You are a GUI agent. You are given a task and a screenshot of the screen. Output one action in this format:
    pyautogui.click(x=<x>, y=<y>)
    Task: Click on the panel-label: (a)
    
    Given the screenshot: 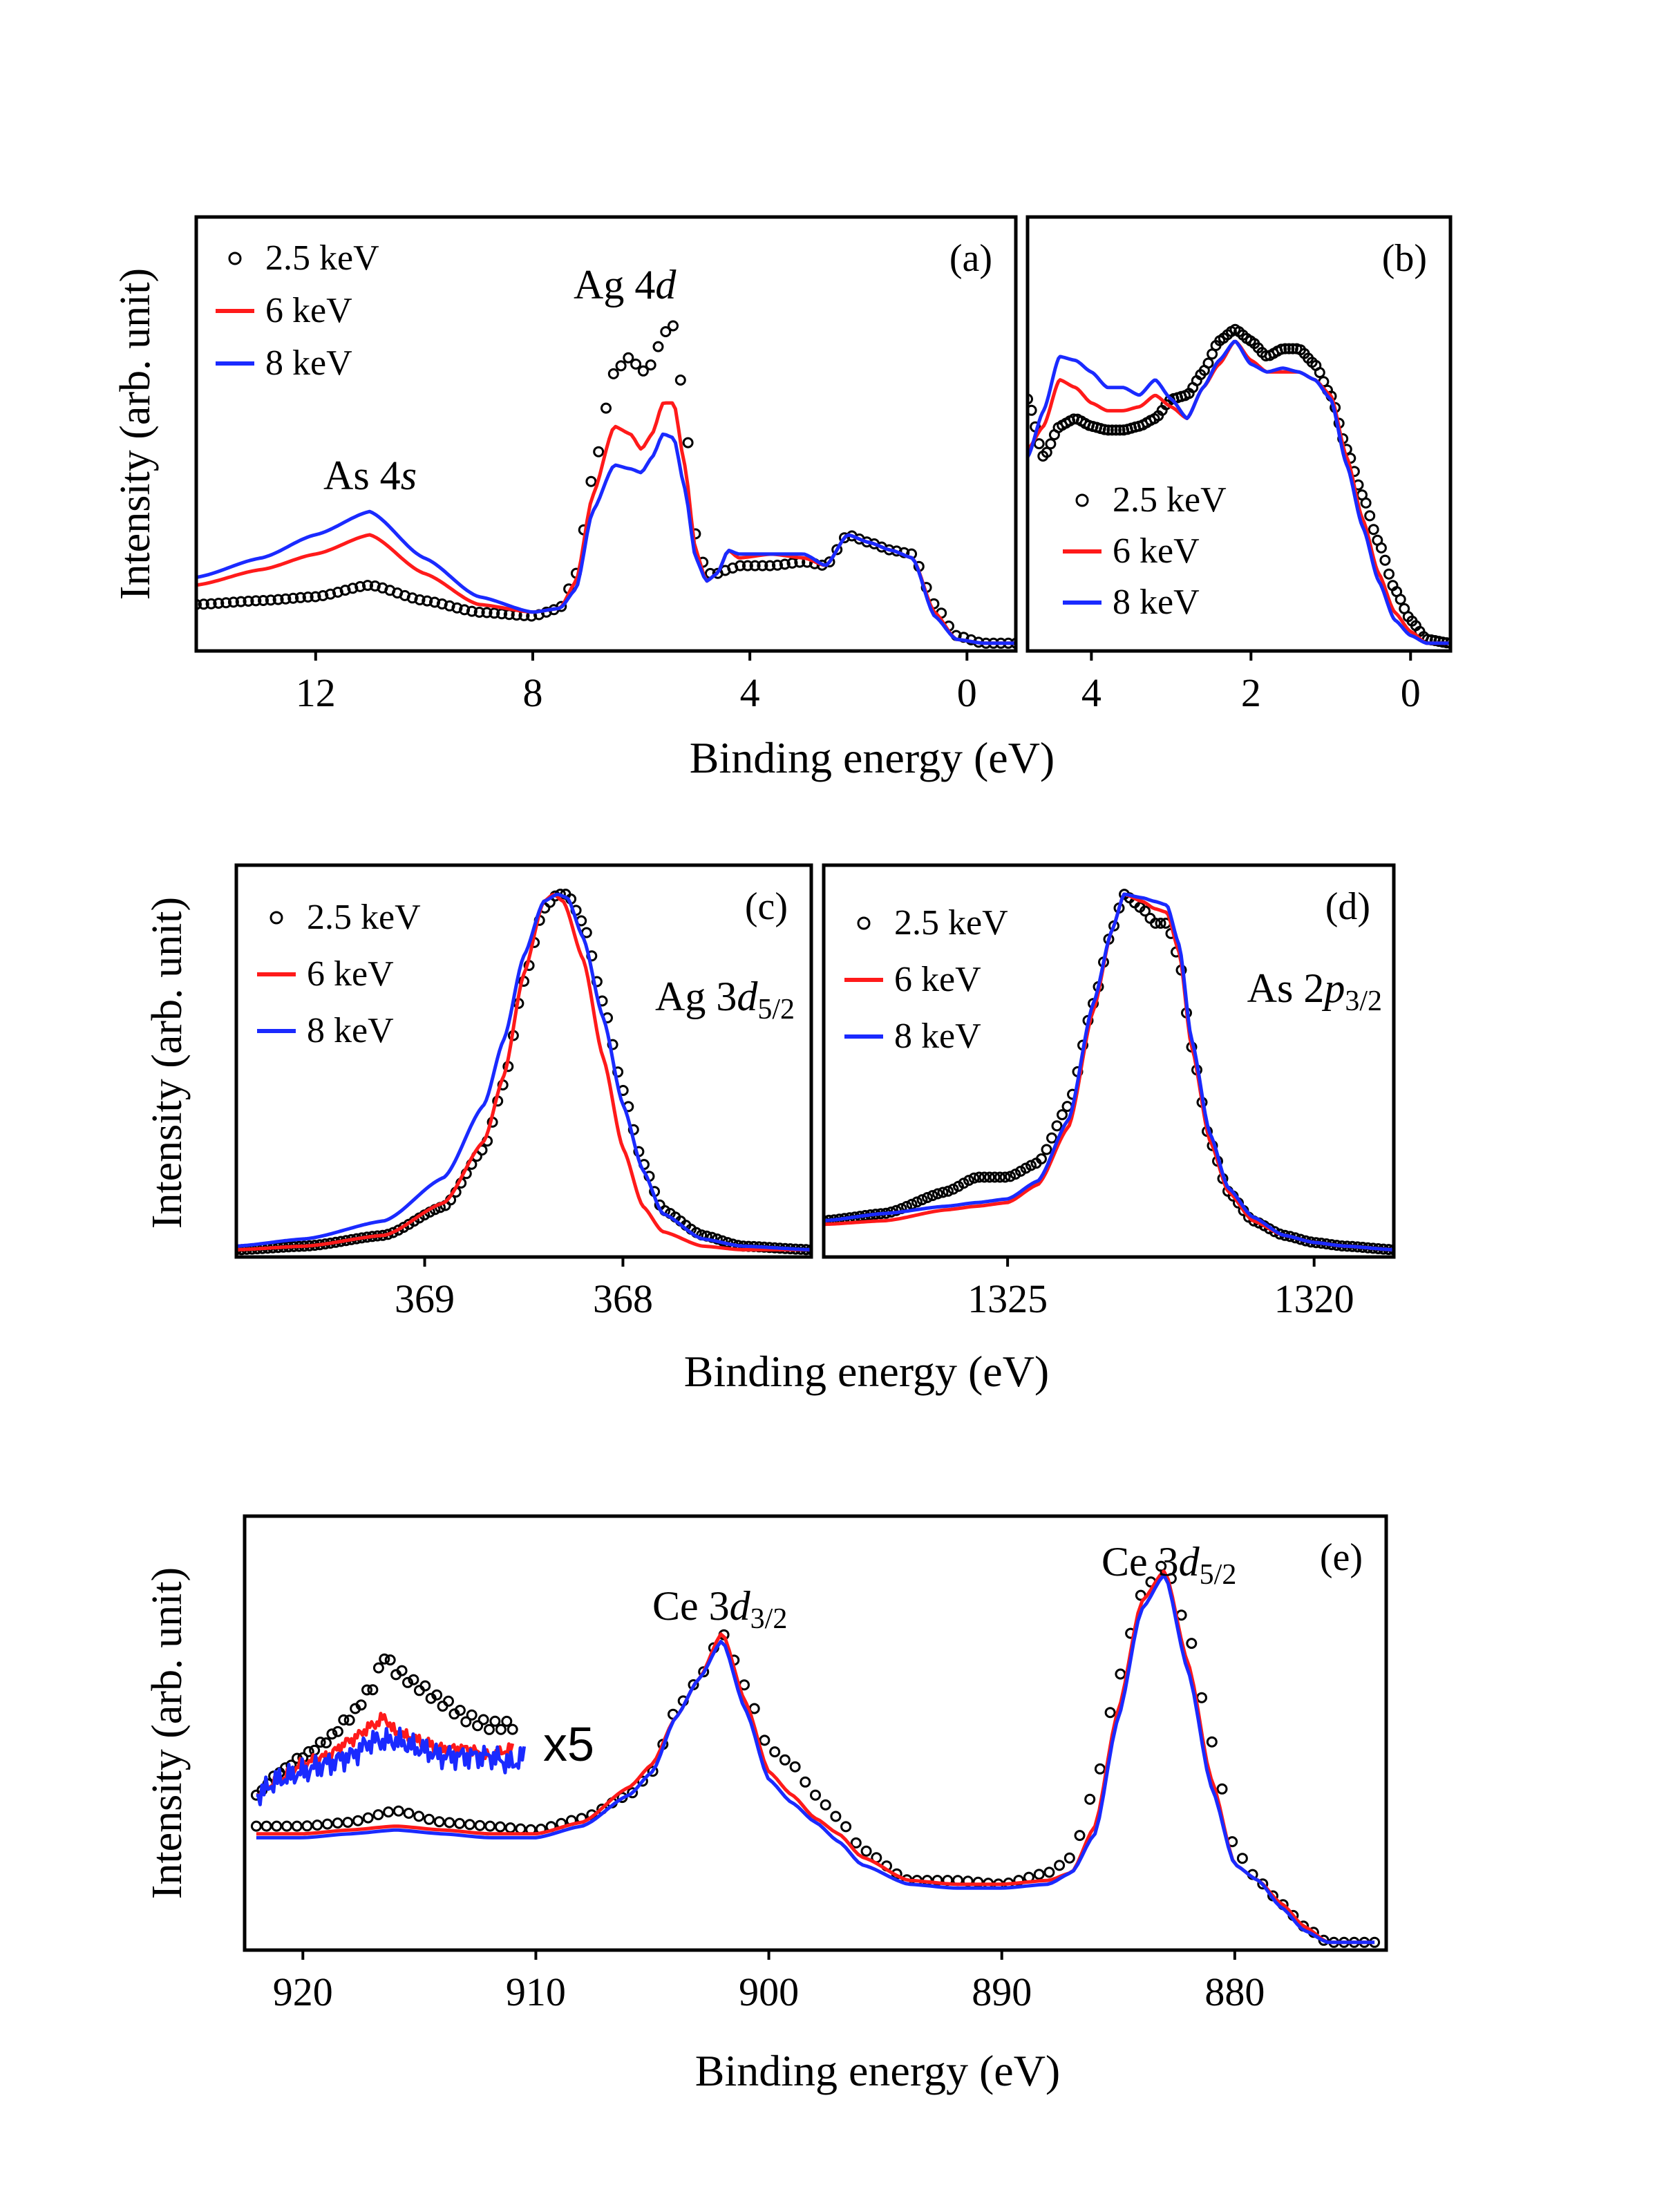 What is the action you would take?
    pyautogui.click(x=970, y=258)
    